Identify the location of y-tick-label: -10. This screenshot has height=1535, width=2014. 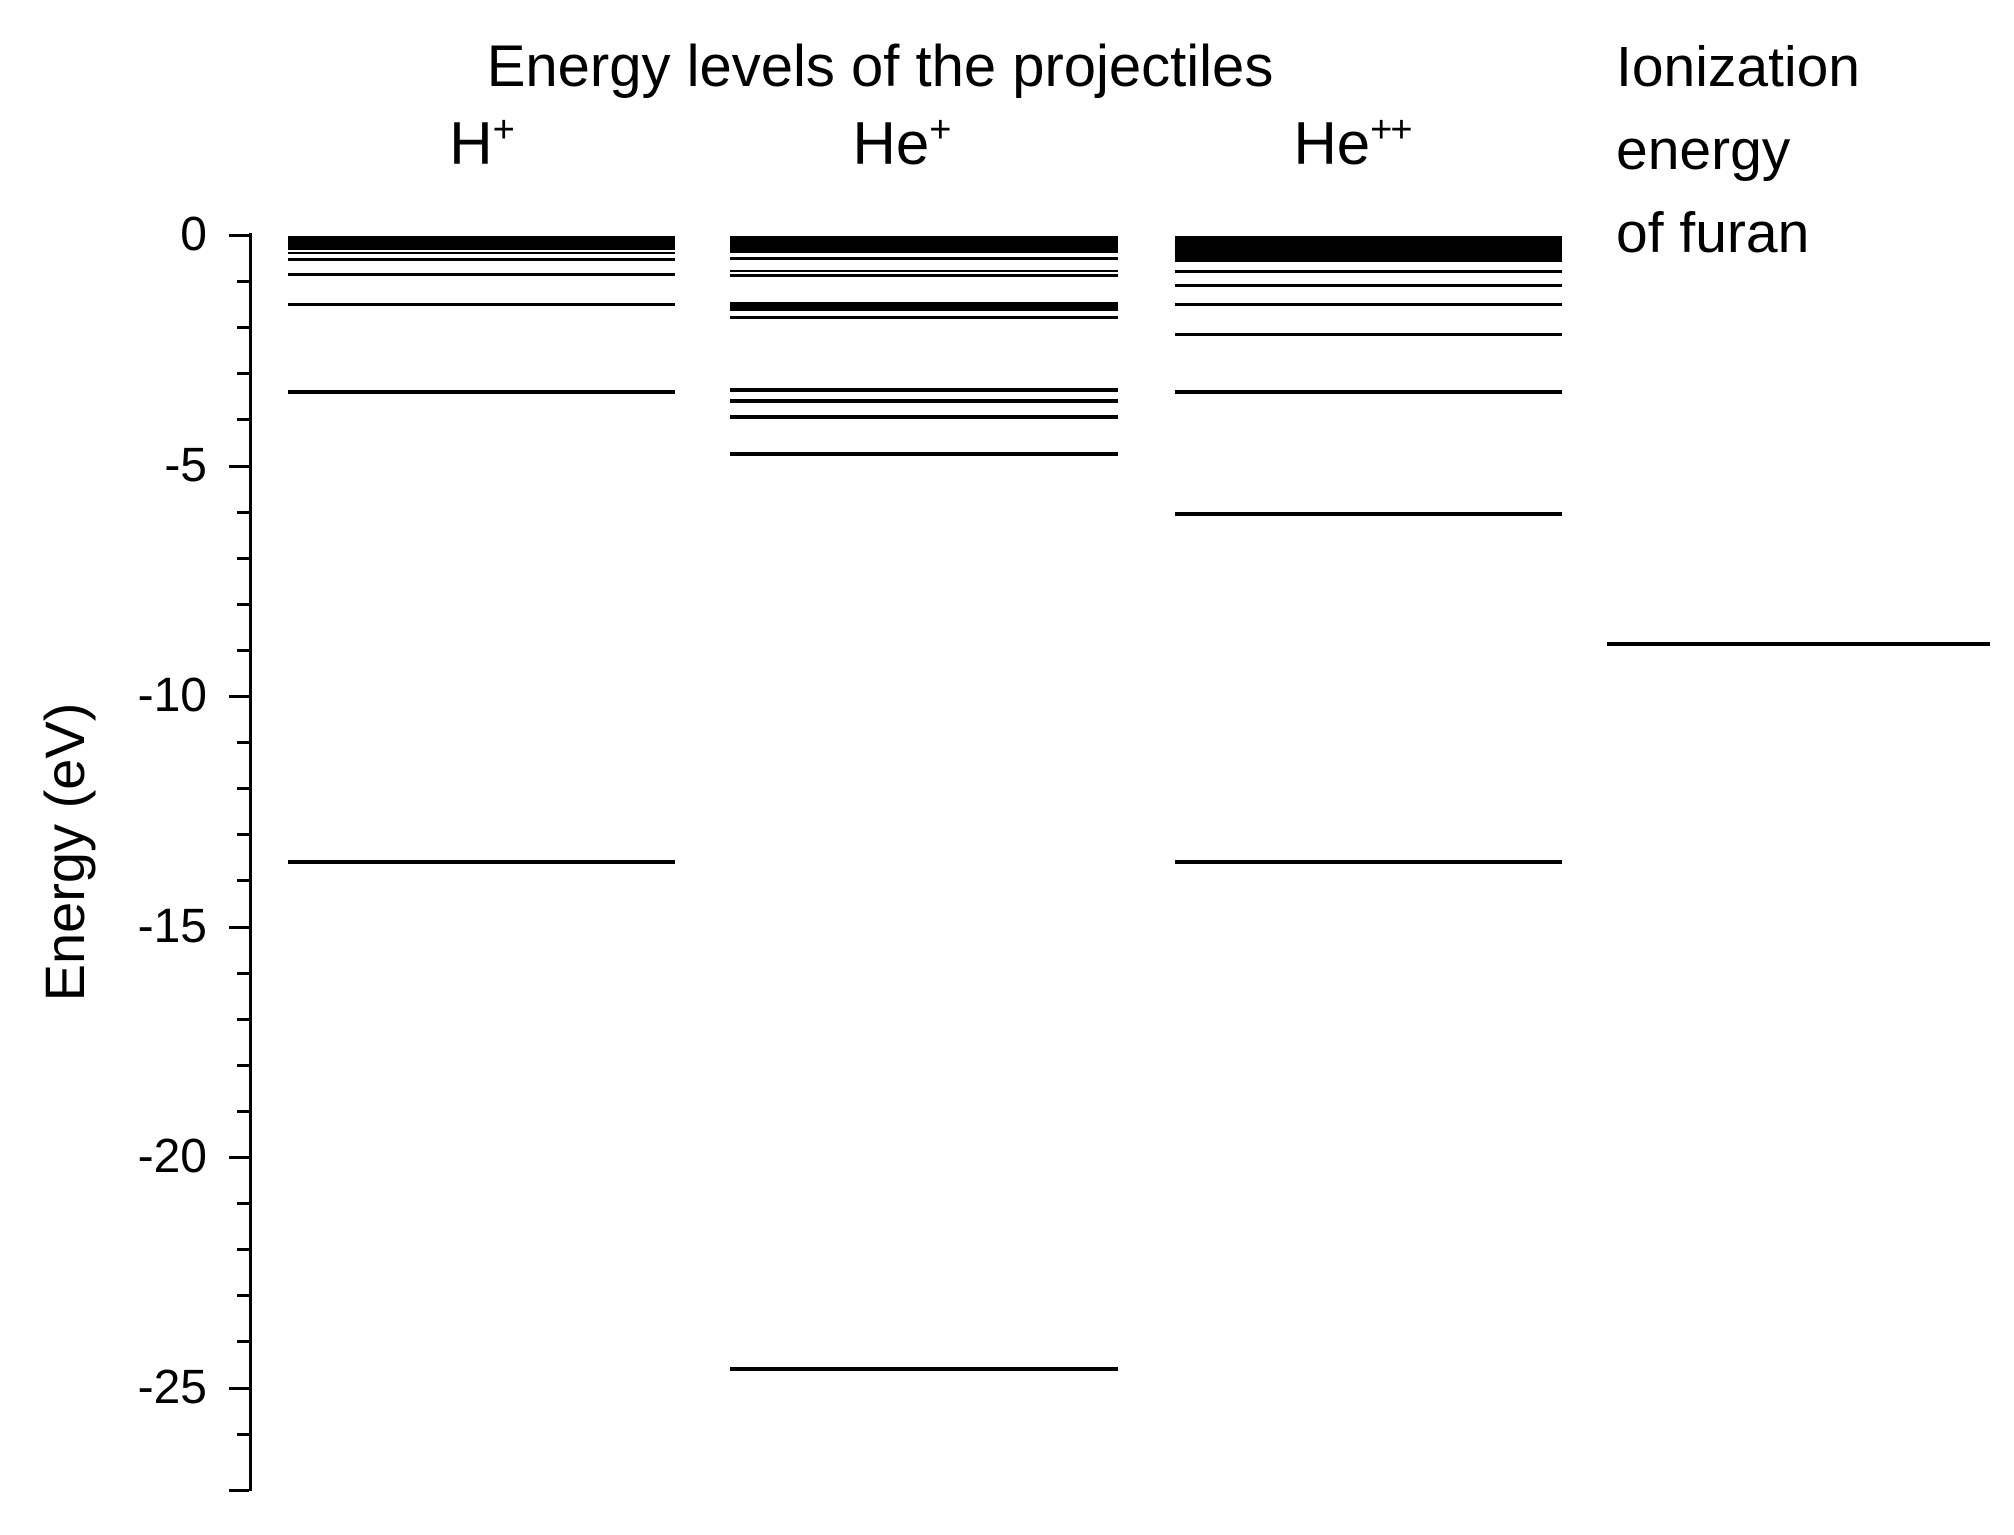
(172, 695).